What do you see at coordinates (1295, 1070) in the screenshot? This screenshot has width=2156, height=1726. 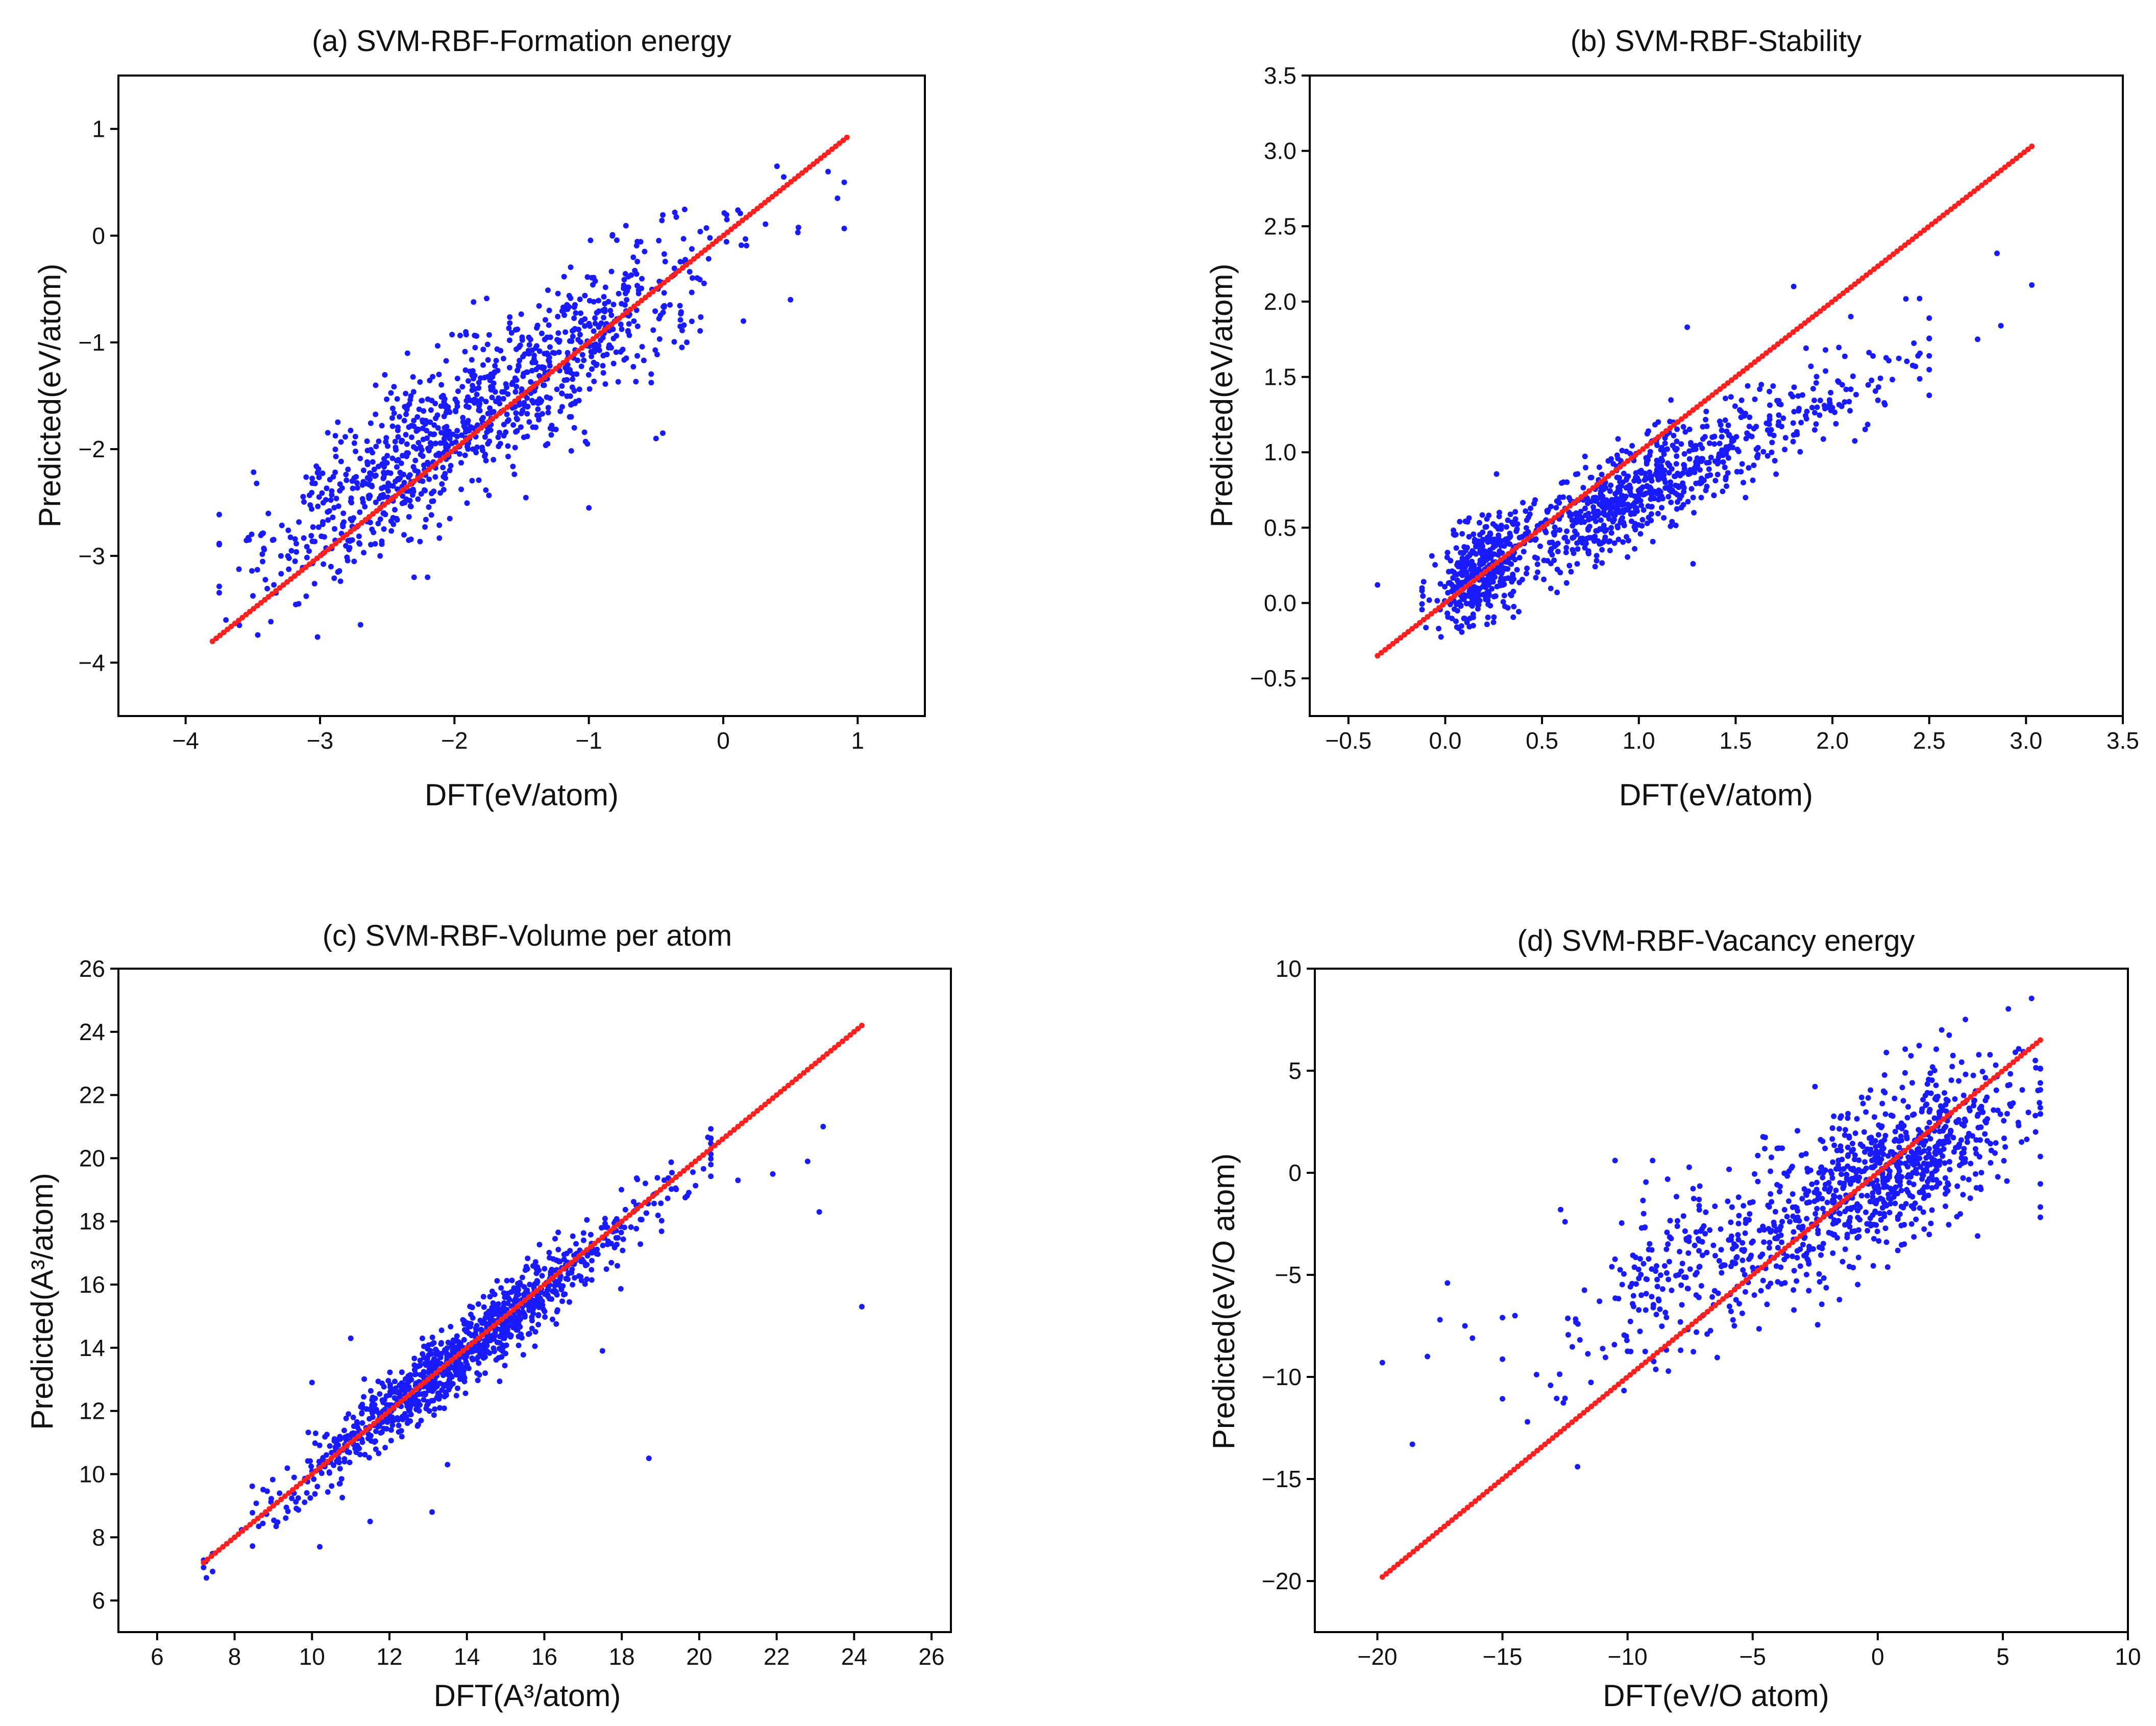 I see `panel-d-y-tick-label: 5` at bounding box center [1295, 1070].